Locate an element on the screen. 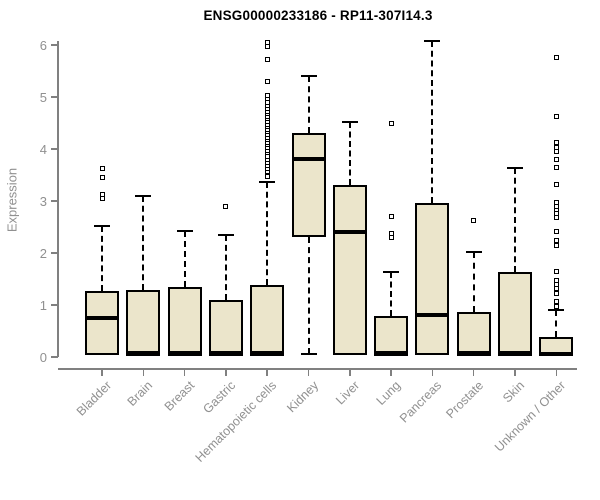  upper-whisker-hematopoietic-cells is located at coordinates (267, 233).